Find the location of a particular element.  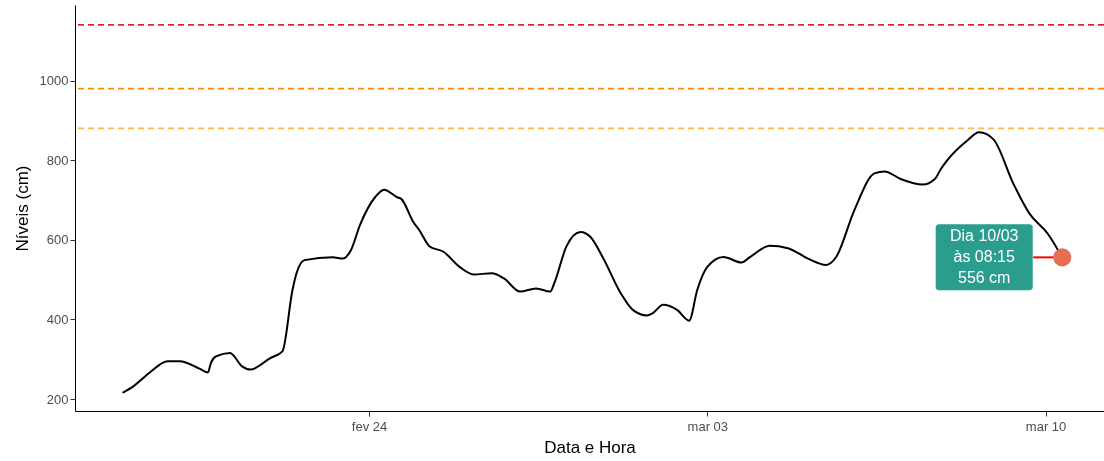

x-tick-label: mar 03 is located at coordinates (708, 426).